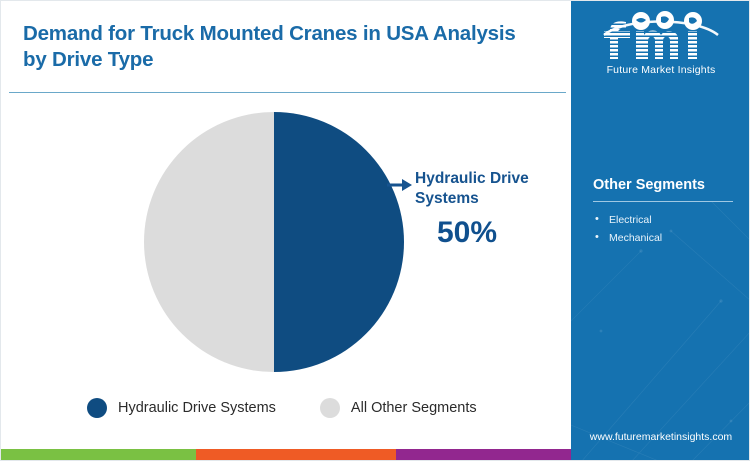 This screenshot has width=750, height=461. What do you see at coordinates (483, 454) in the screenshot?
I see `bar-segment-purple` at bounding box center [483, 454].